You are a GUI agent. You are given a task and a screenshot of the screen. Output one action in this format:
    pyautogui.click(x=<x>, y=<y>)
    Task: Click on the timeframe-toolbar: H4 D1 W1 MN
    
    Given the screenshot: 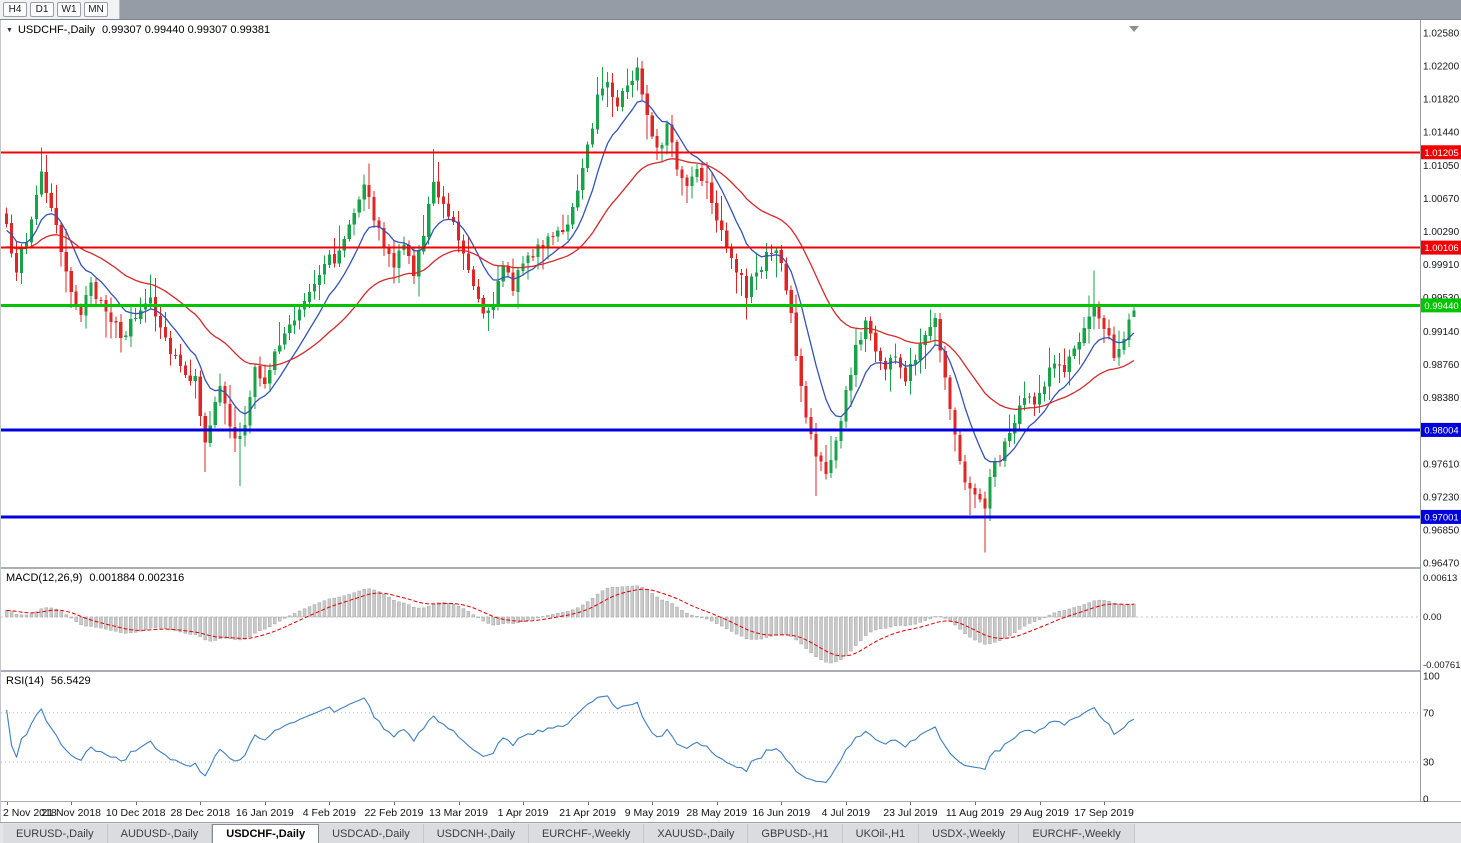 What is the action you would take?
    pyautogui.click(x=730, y=10)
    